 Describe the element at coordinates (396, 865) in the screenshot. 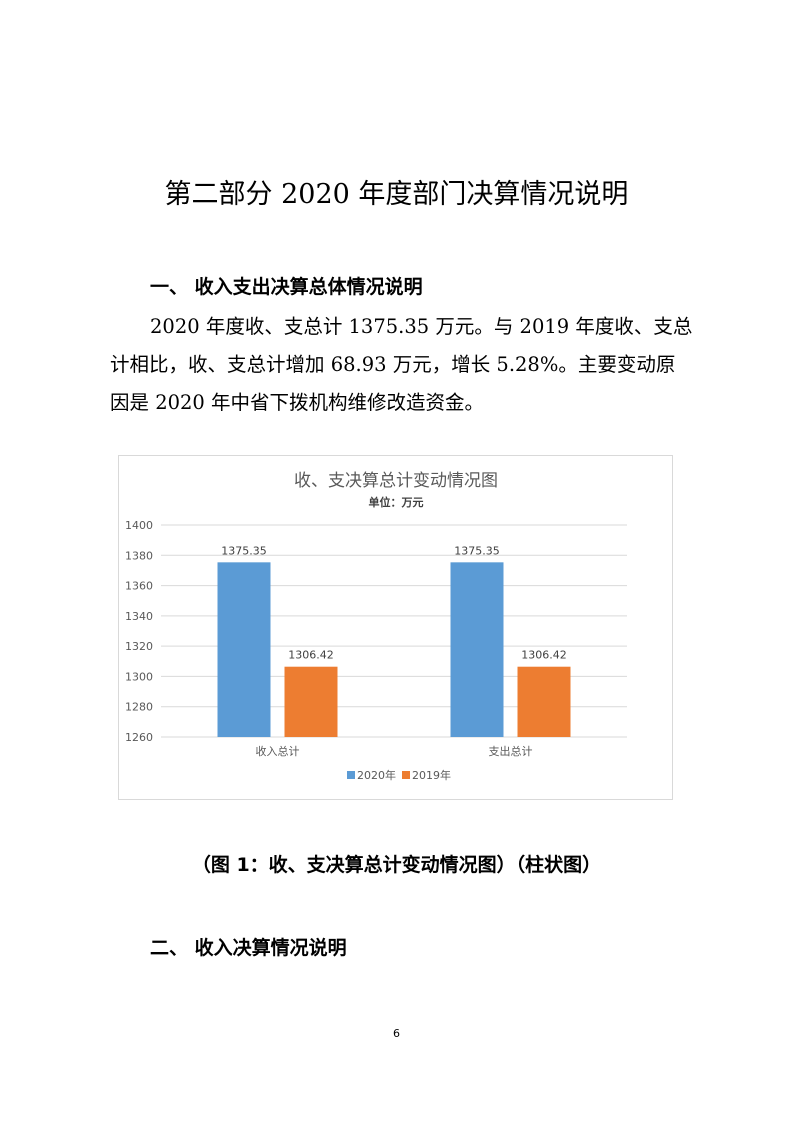

I see `figure-caption: （图 1：收、支决算总计变动情况图）（柱状图）` at that location.